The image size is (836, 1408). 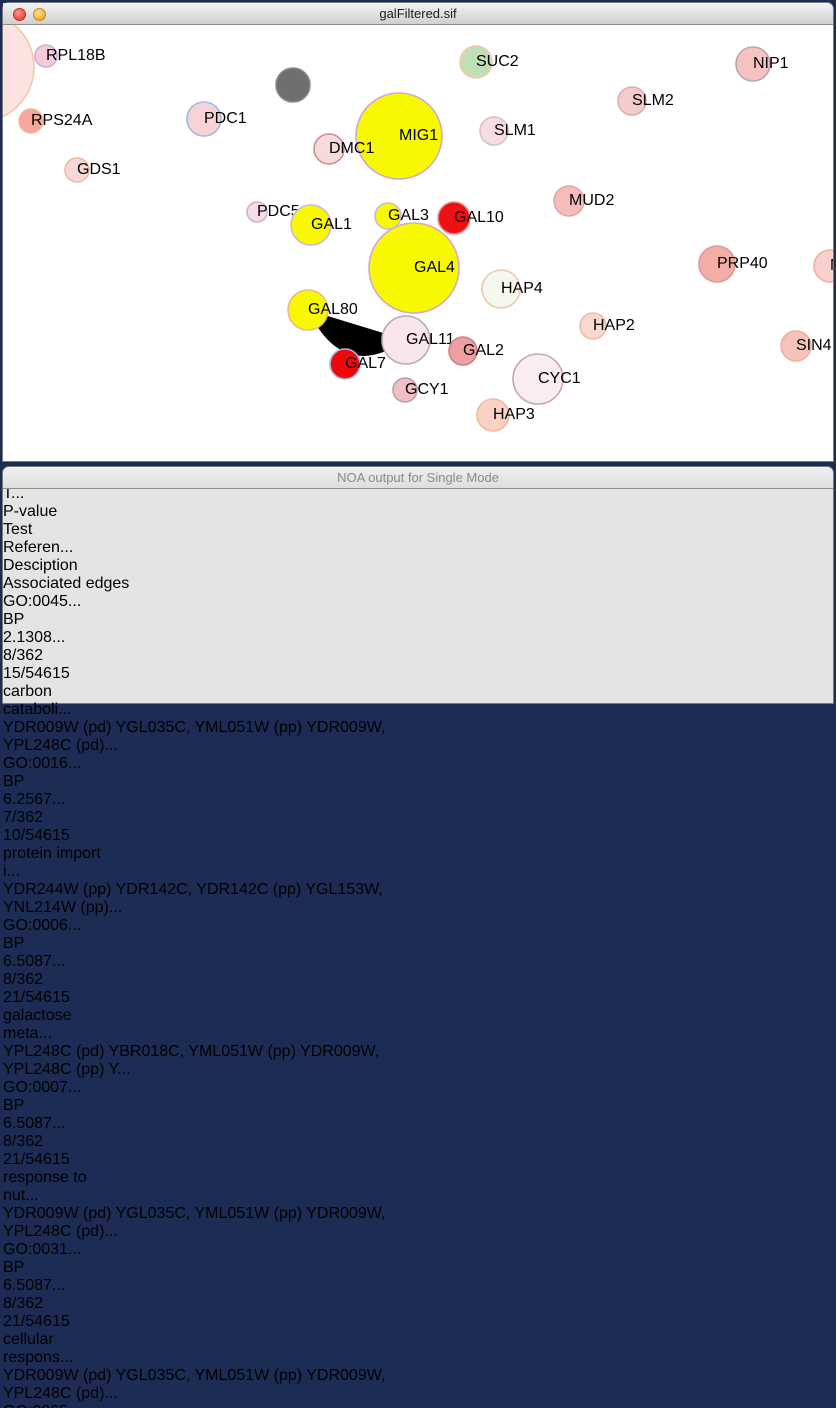 I want to click on graph-node-GAL2, so click(x=463, y=351).